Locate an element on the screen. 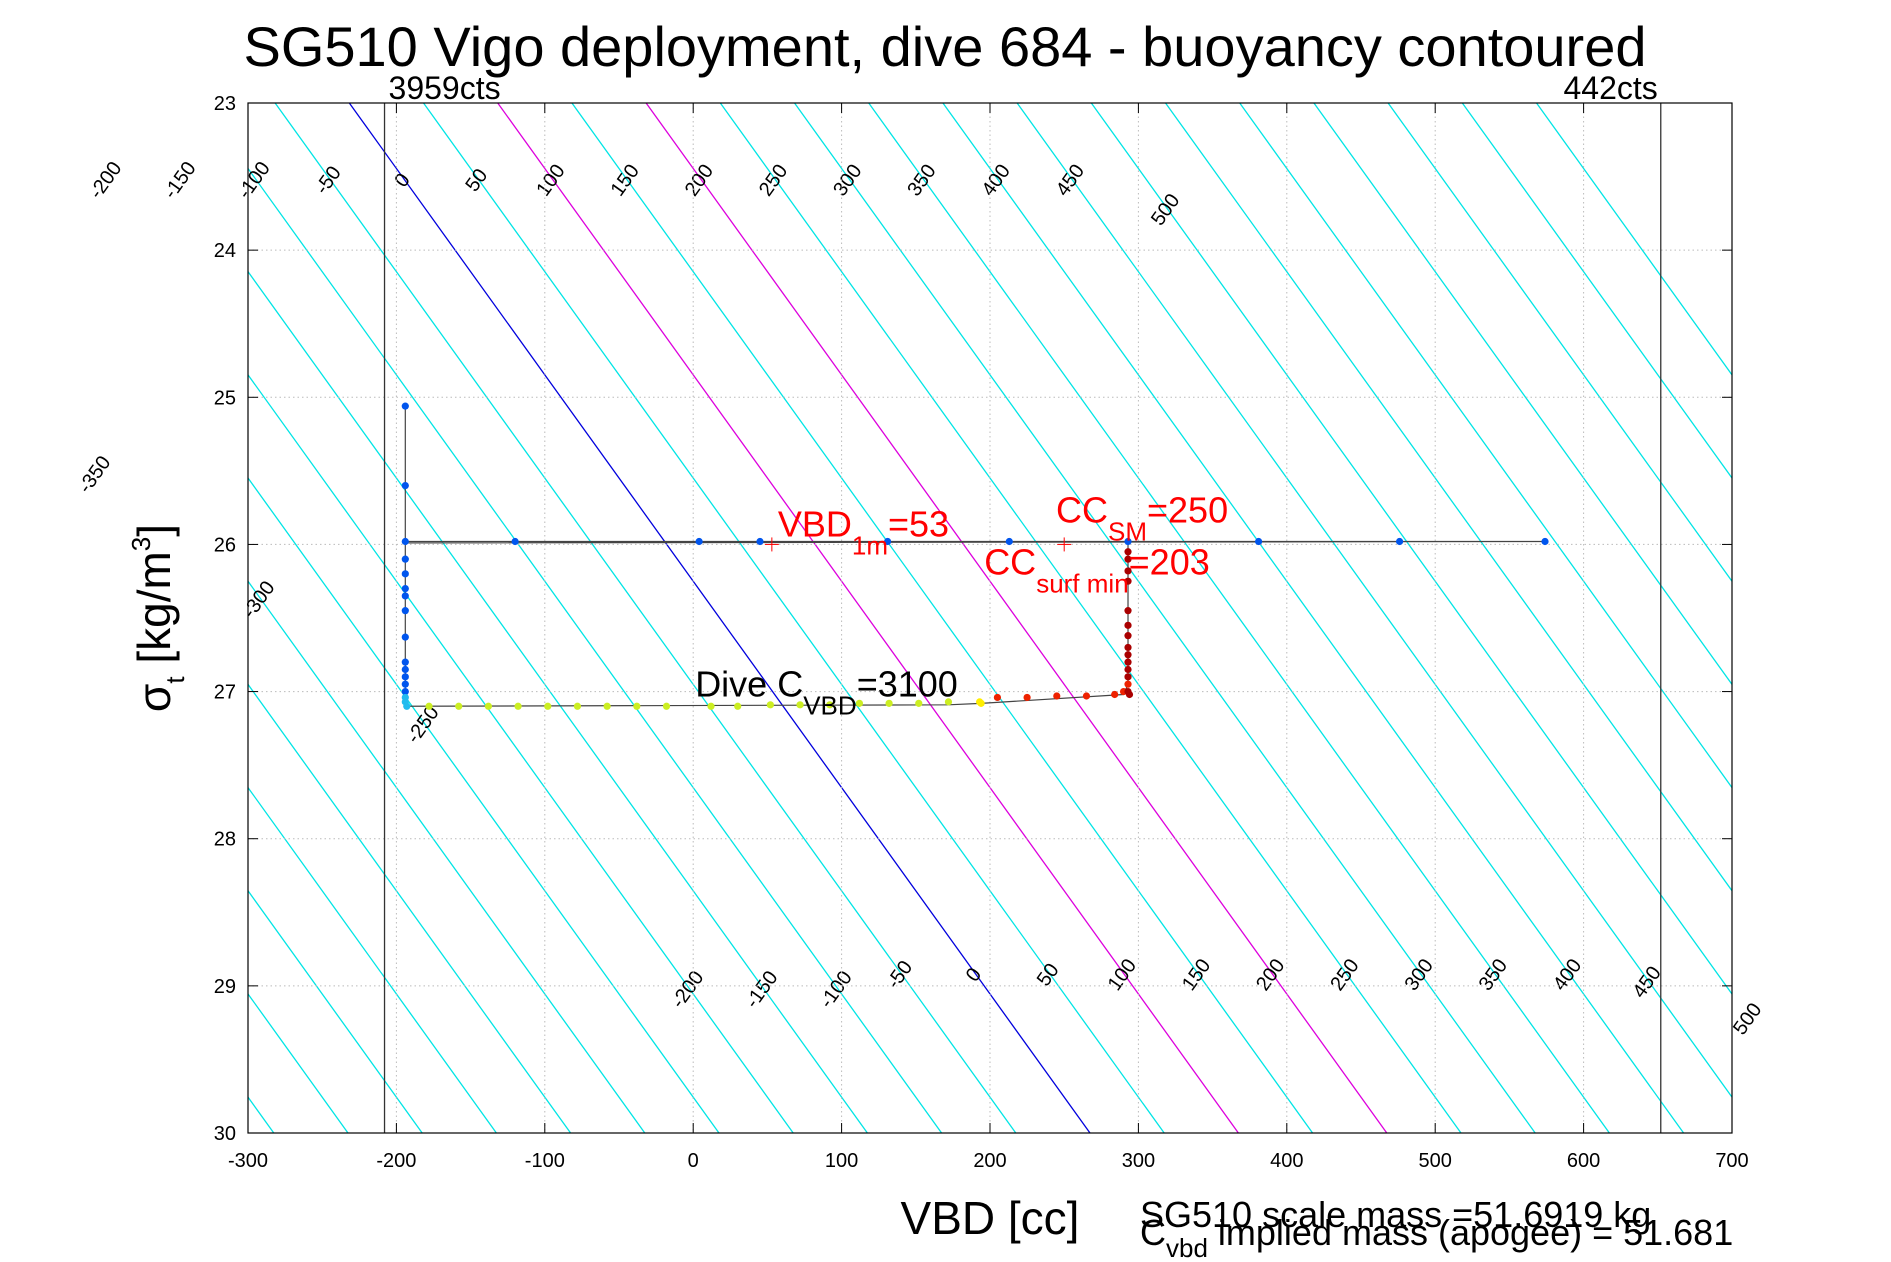 This screenshot has height=1262, width=1891. data-points is located at coordinates (975, 556).